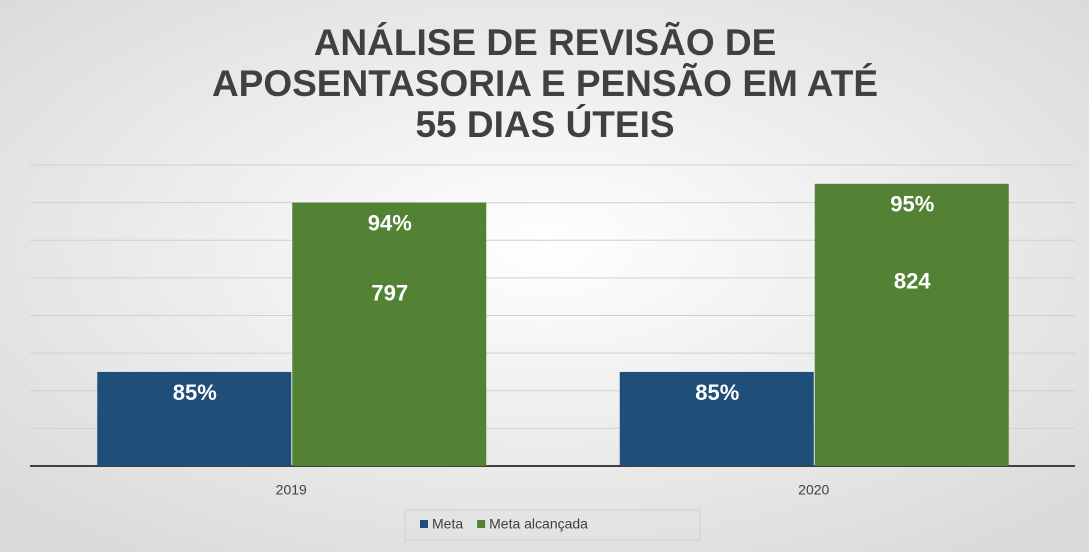 The width and height of the screenshot is (1089, 552). Describe the element at coordinates (545, 42) in the screenshot. I see `chart-title: ANÁLISE DE REVISÃO DE` at that location.